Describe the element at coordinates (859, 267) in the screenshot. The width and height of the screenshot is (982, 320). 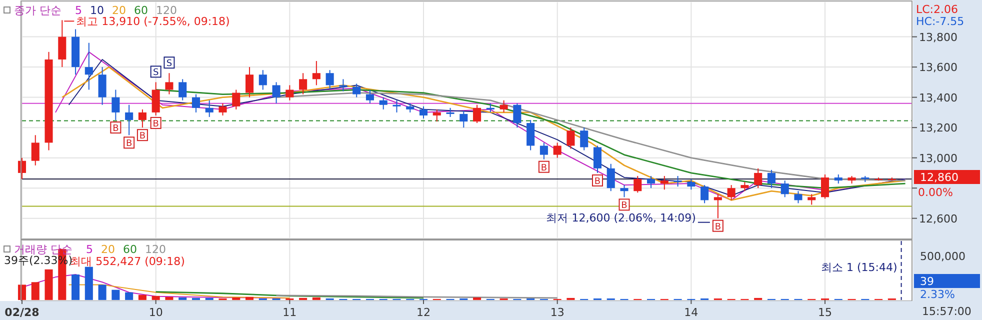
I see `annotation: 최소 1 (15:44)` at that location.